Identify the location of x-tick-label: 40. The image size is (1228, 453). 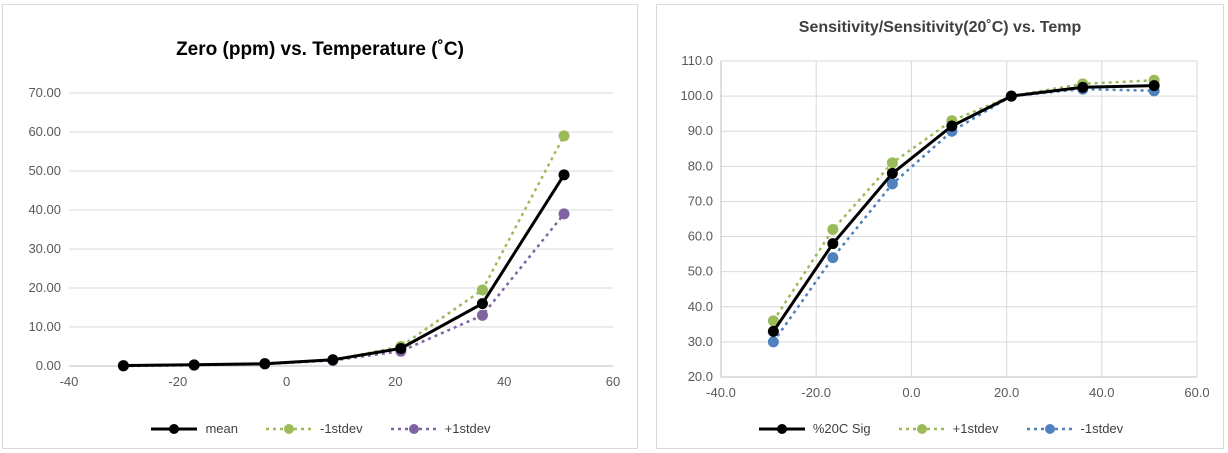
(504, 381).